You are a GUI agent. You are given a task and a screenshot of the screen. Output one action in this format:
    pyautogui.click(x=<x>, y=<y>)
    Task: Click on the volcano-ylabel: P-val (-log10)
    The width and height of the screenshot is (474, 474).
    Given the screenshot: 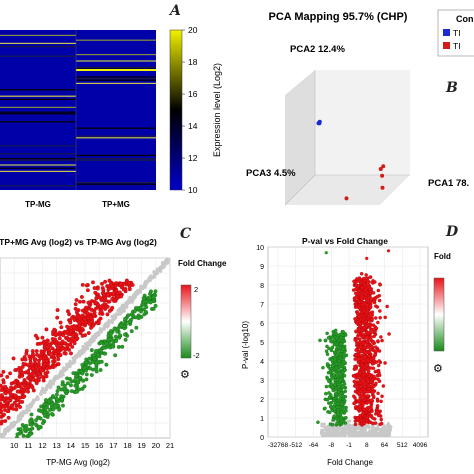 What is the action you would take?
    pyautogui.click(x=245, y=345)
    